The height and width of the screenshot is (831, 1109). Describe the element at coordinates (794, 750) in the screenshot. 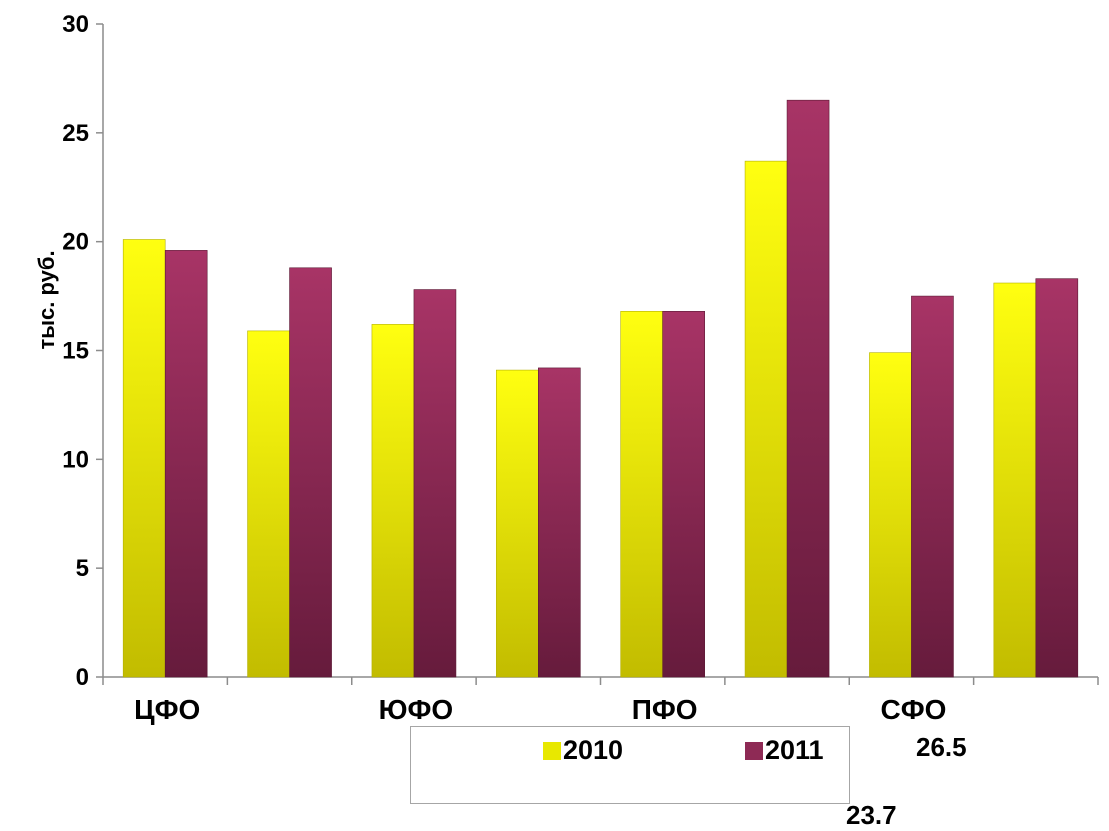

I see `legend-label-2011: 2011` at that location.